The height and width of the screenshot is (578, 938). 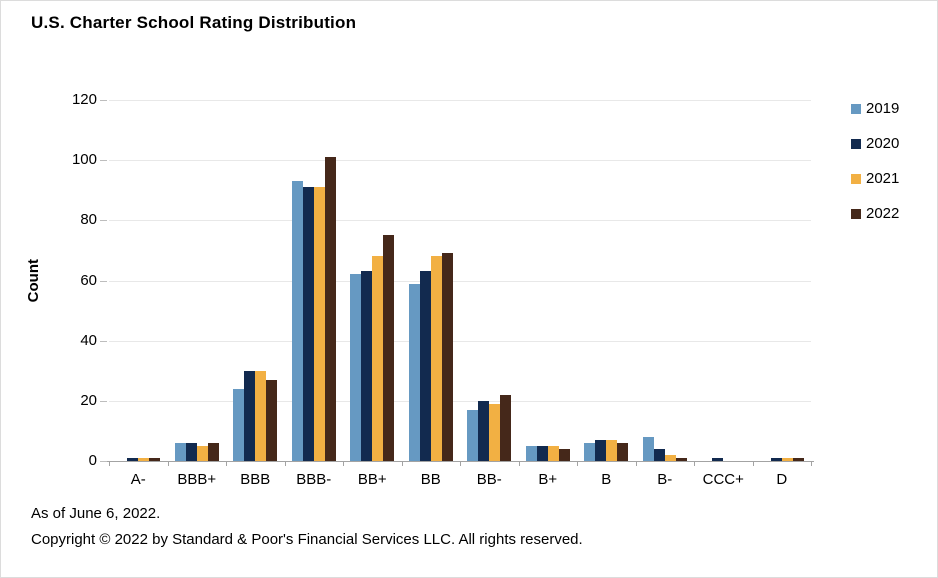 What do you see at coordinates (133, 459) in the screenshot?
I see `bar-2020-A-` at bounding box center [133, 459].